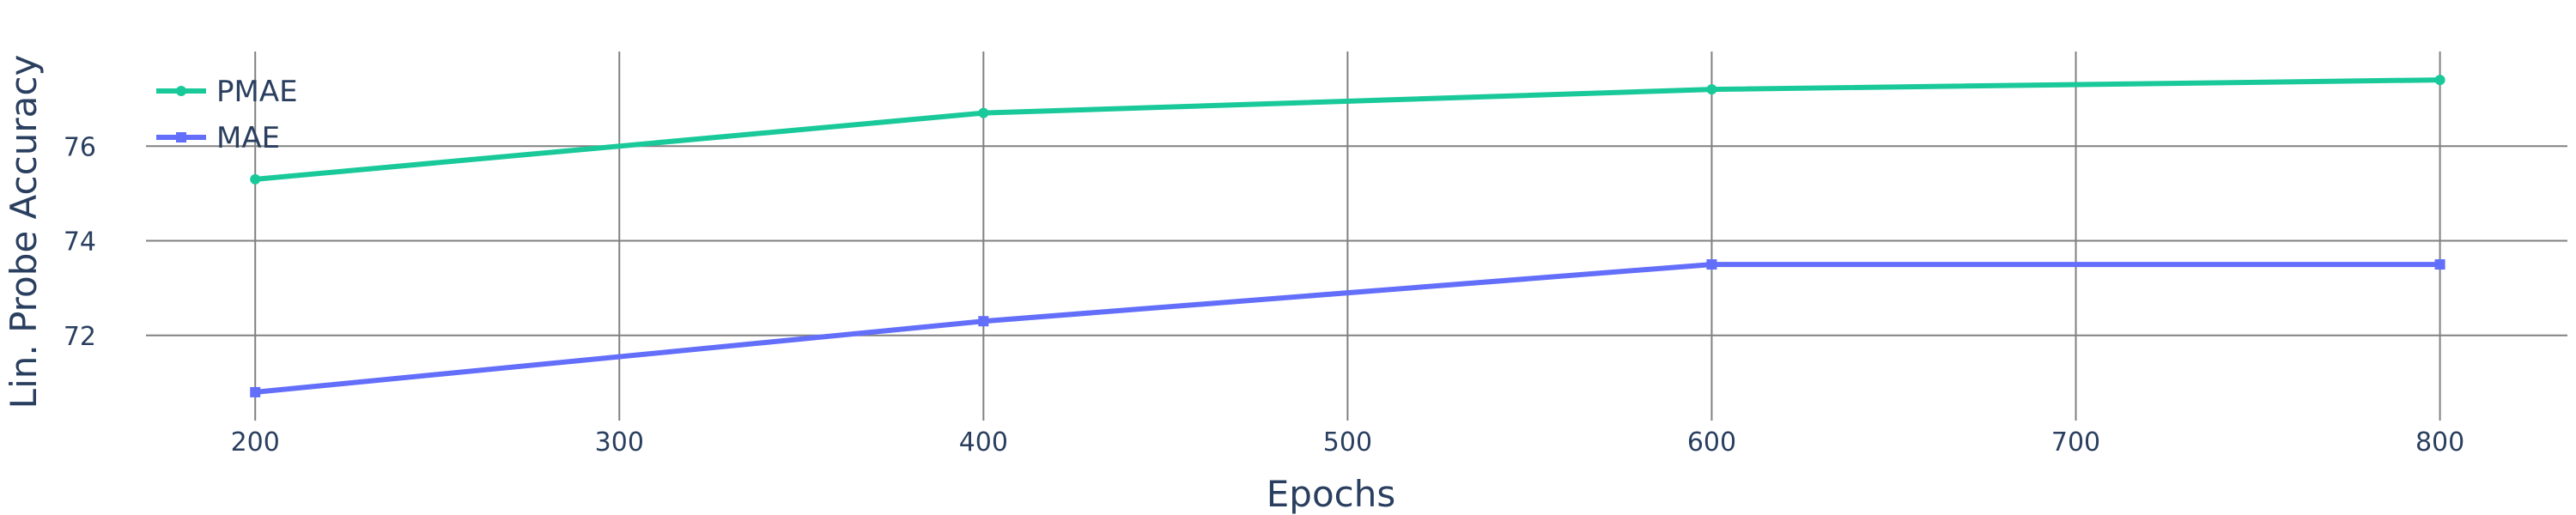 The width and height of the screenshot is (2576, 515). Describe the element at coordinates (1711, 442) in the screenshot. I see `x-tick-label: 600` at that location.